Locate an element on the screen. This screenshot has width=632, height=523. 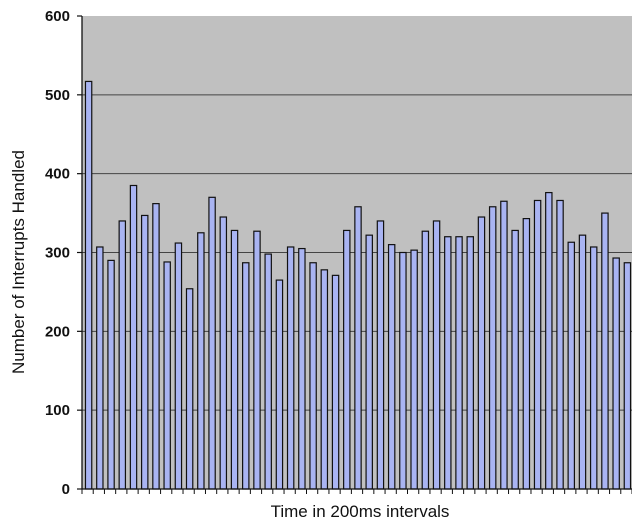
y-tick-label: 500 is located at coordinates (57, 95).